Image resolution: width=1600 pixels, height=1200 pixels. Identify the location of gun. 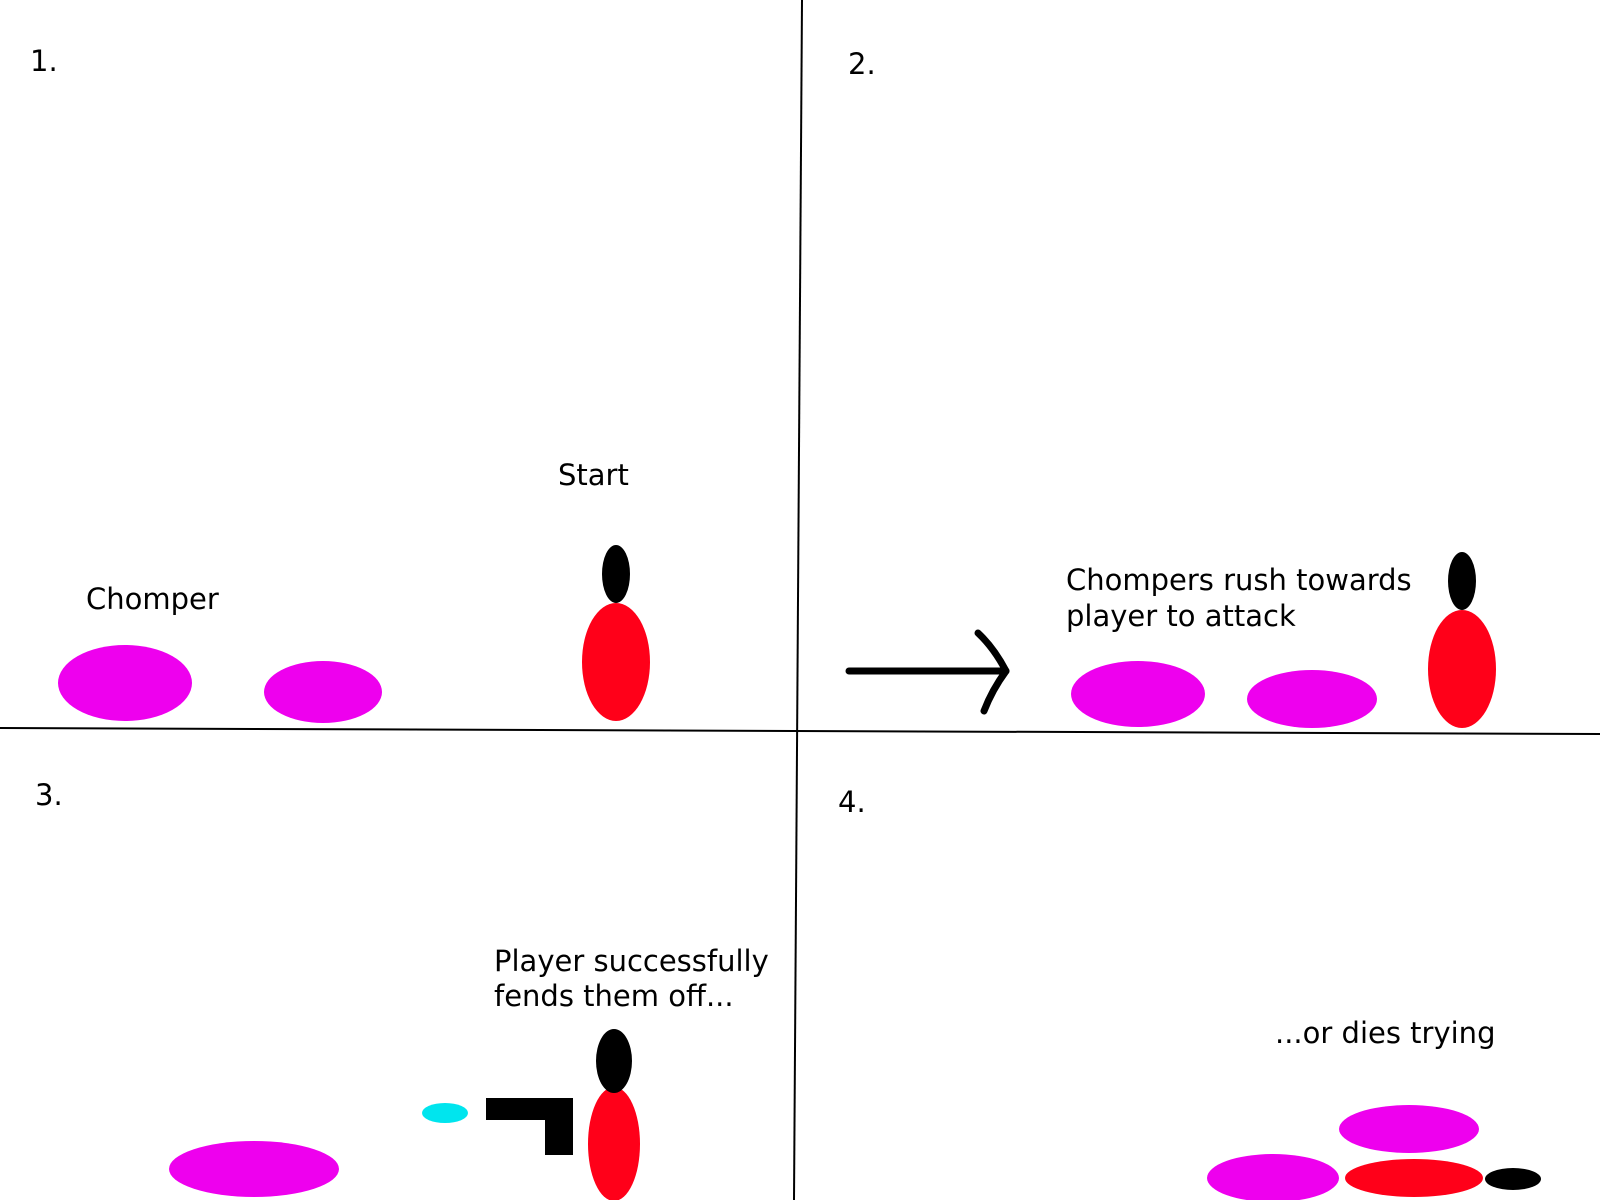
(529, 1126).